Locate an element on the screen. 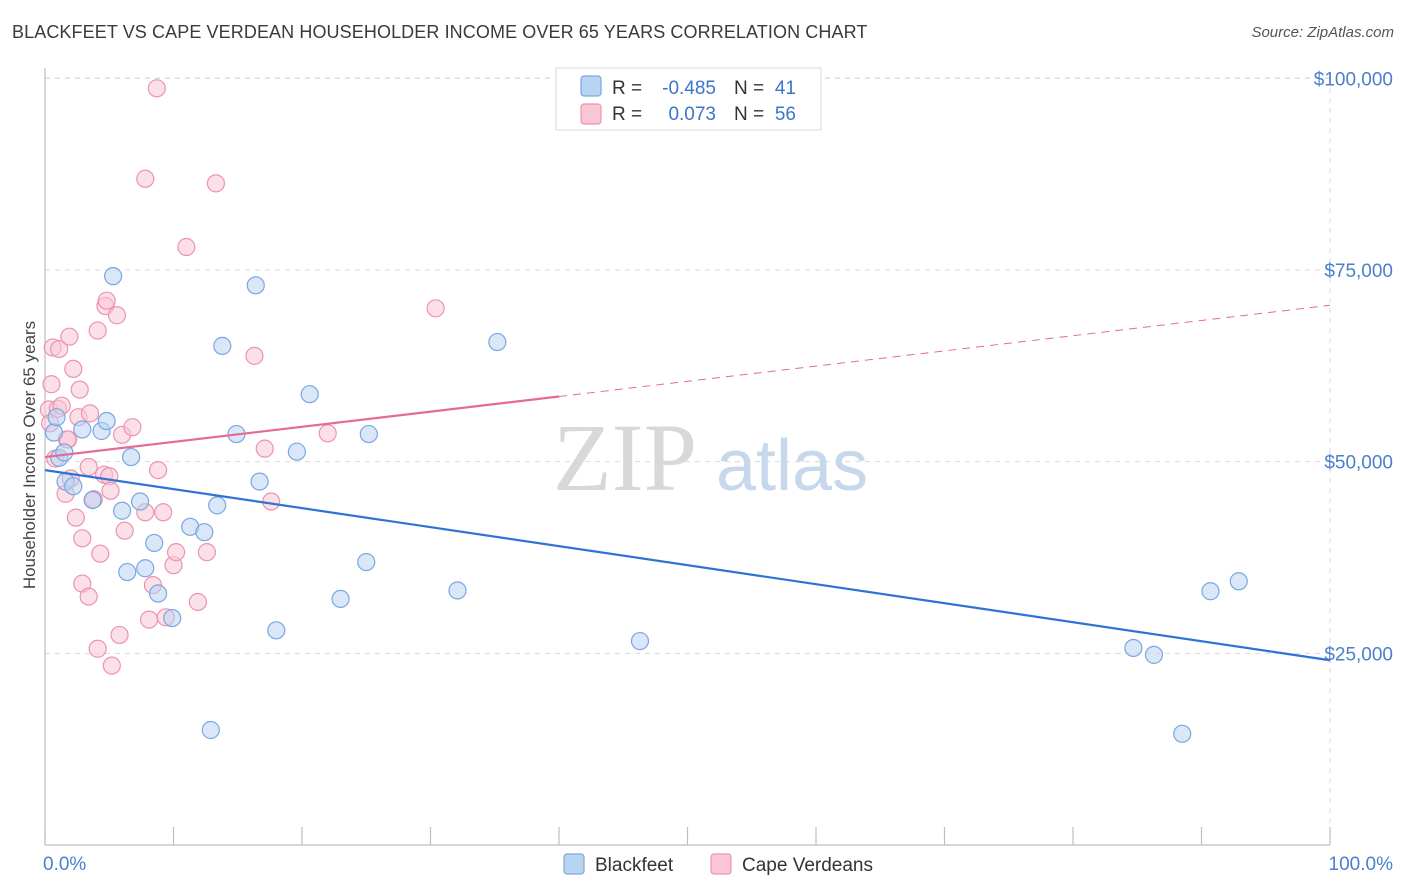 Image resolution: width=1406 pixels, height=892 pixels. legend-n-label-pink: N = is located at coordinates (749, 114).